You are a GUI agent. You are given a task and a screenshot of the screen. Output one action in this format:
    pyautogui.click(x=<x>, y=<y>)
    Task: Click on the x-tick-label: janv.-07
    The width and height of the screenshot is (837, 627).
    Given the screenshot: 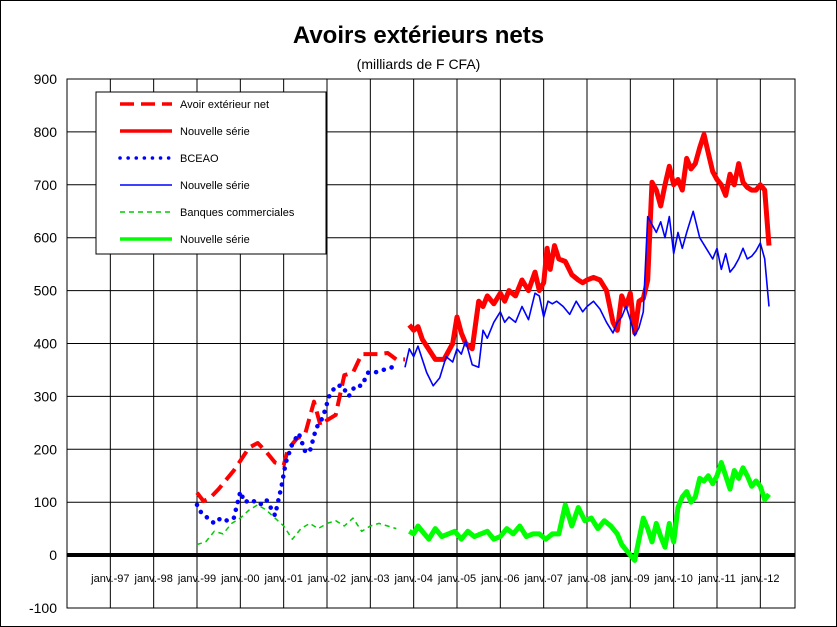 What is the action you would take?
    pyautogui.click(x=543, y=579)
    